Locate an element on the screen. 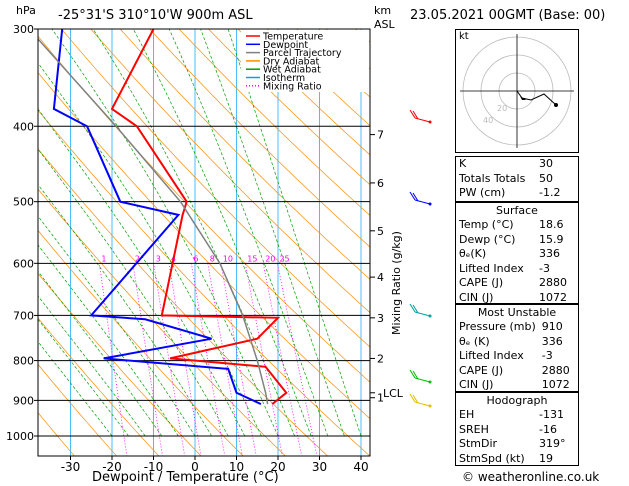 The image size is (629, 486). index-label: K is located at coordinates (463, 163).